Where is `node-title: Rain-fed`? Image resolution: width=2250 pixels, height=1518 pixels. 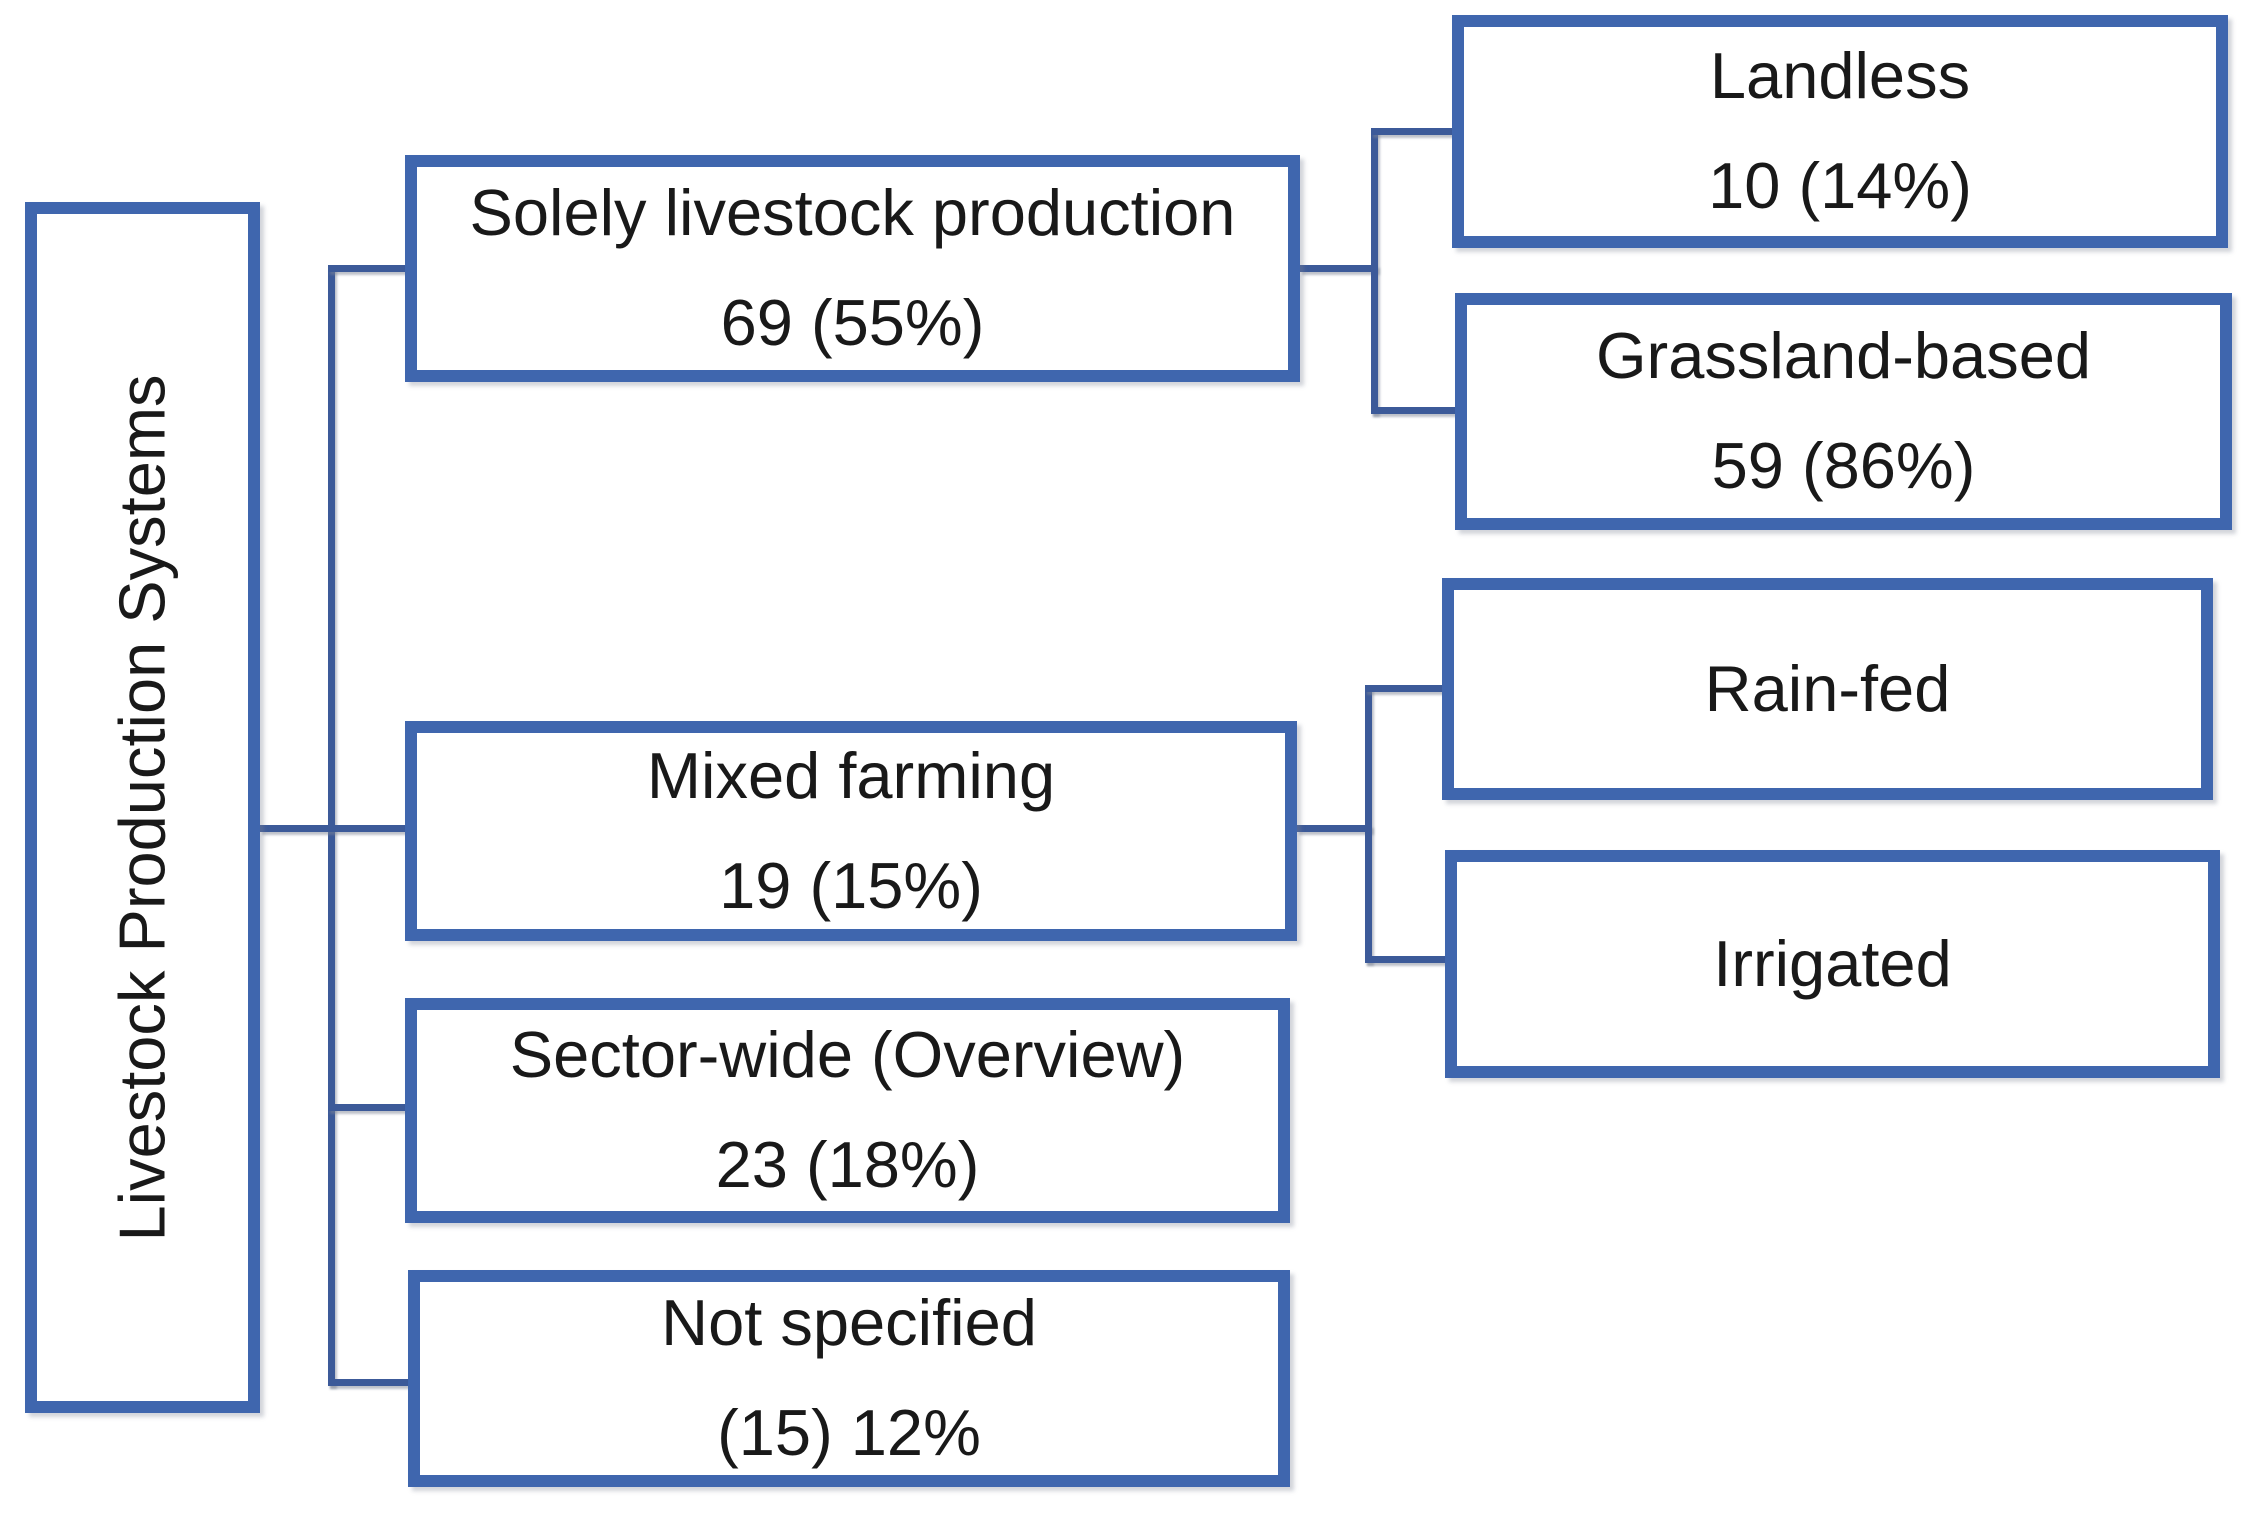
node-title: Rain-fed is located at coordinates (1827, 688).